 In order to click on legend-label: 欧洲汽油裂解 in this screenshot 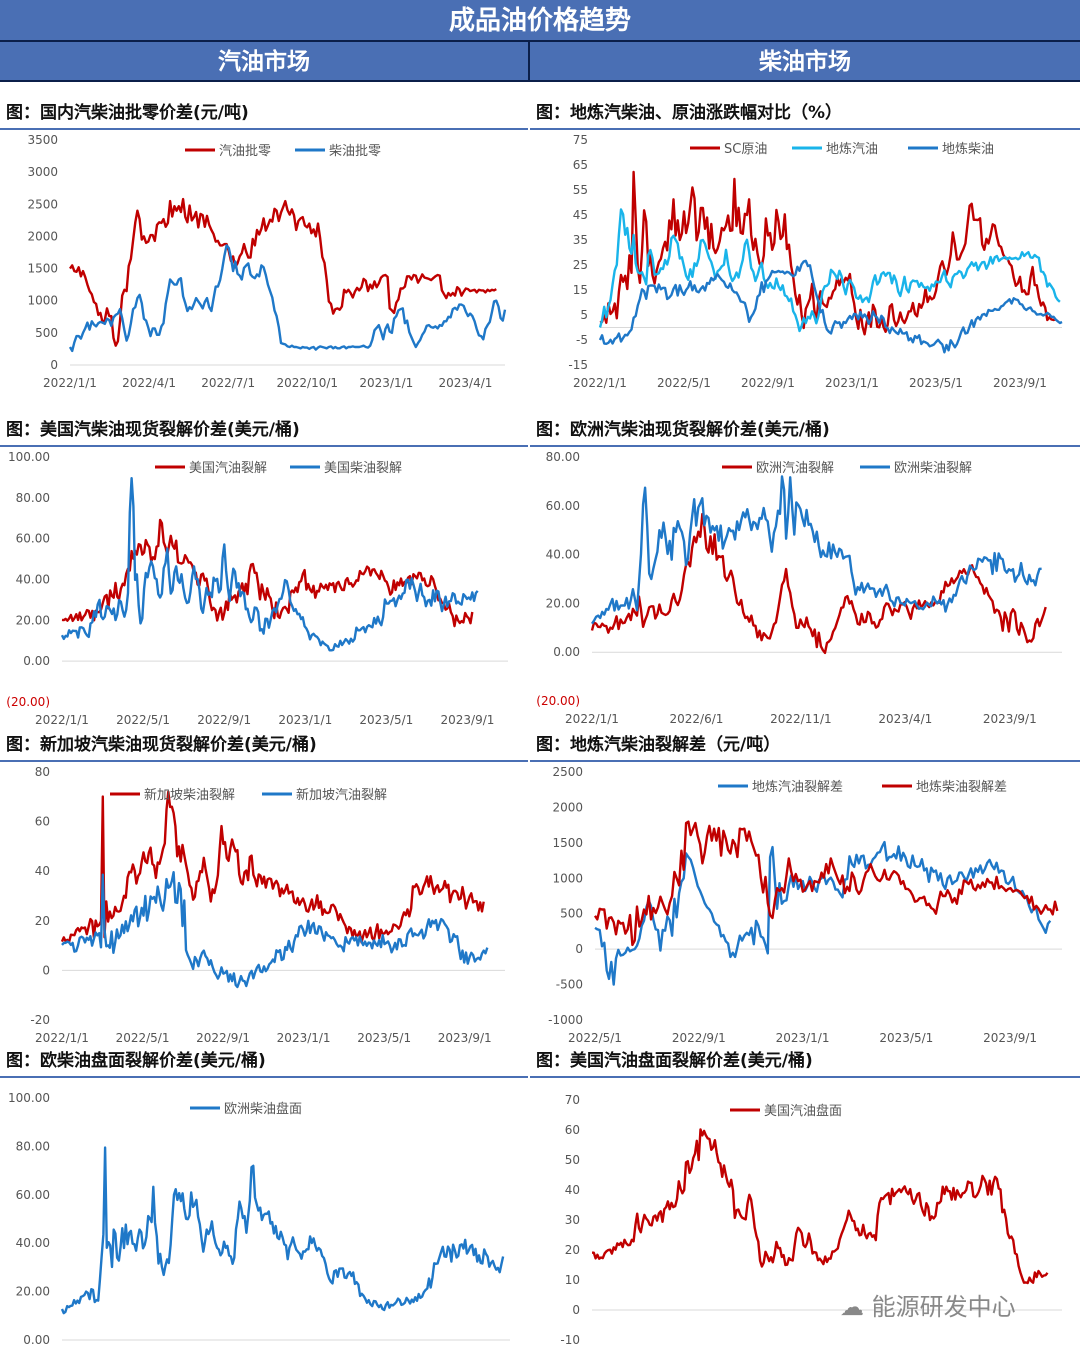, I will do `click(795, 468)`.